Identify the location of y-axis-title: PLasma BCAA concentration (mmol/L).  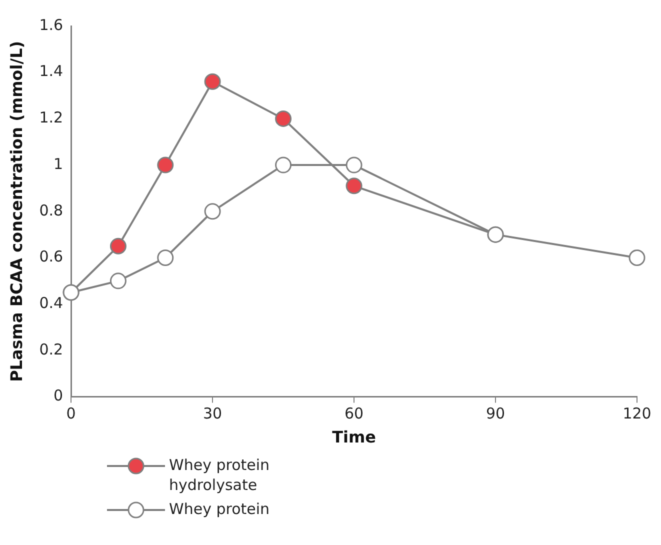
(16, 211).